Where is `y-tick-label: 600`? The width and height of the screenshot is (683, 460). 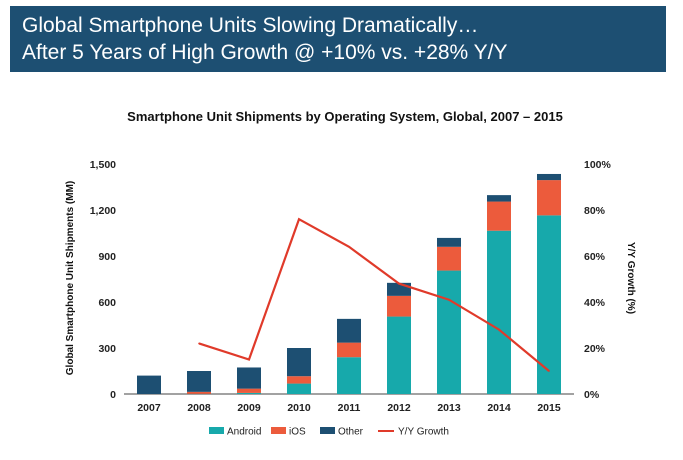
y-tick-label: 600 is located at coordinates (107, 303).